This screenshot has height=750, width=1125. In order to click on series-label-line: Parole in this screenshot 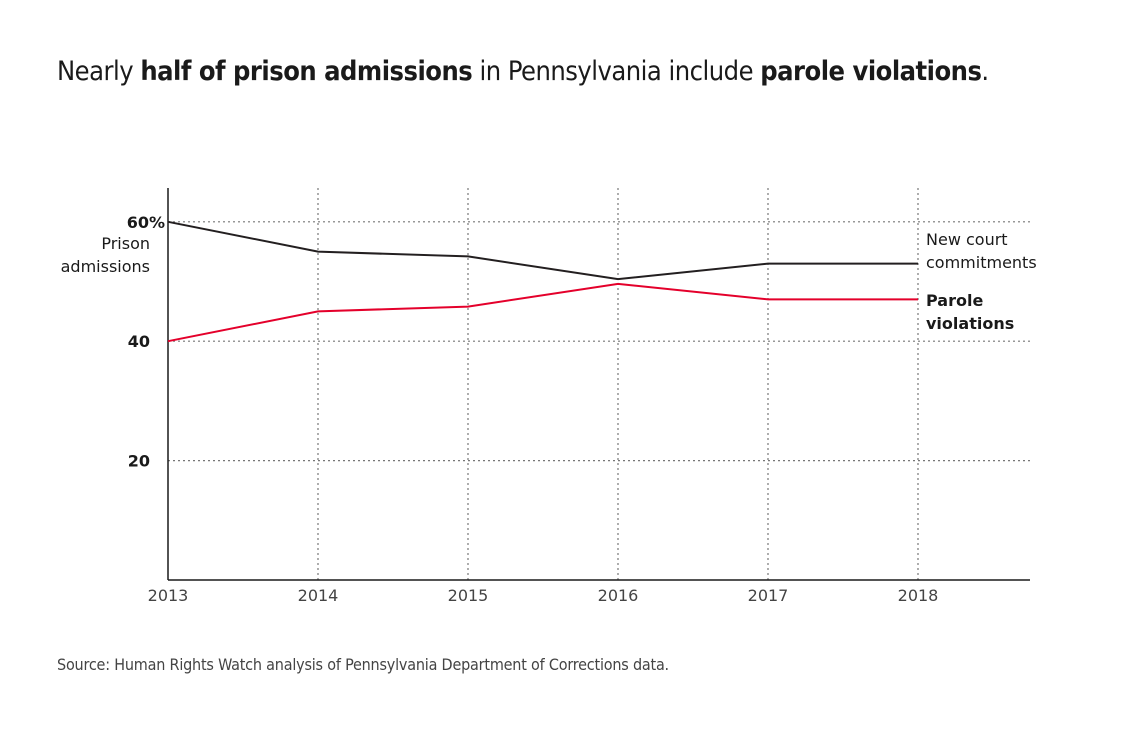, I will do `click(954, 300)`.